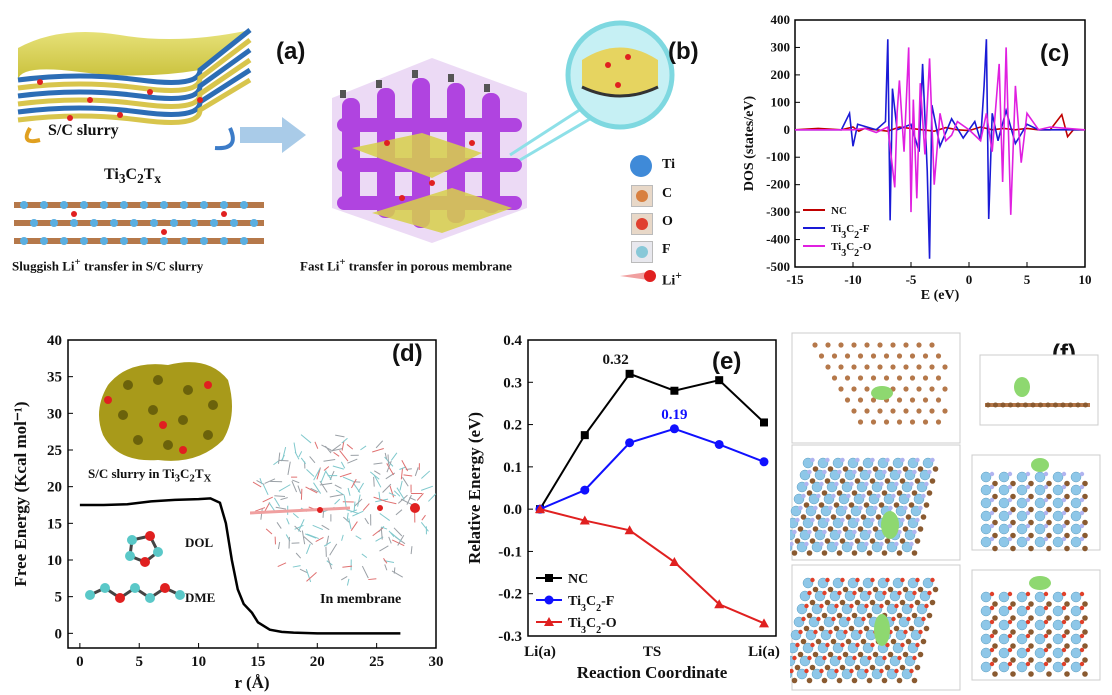 The height and width of the screenshot is (695, 1112). What do you see at coordinates (540, 652) in the screenshot?
I see `x-category-label: Li(a)` at bounding box center [540, 652].